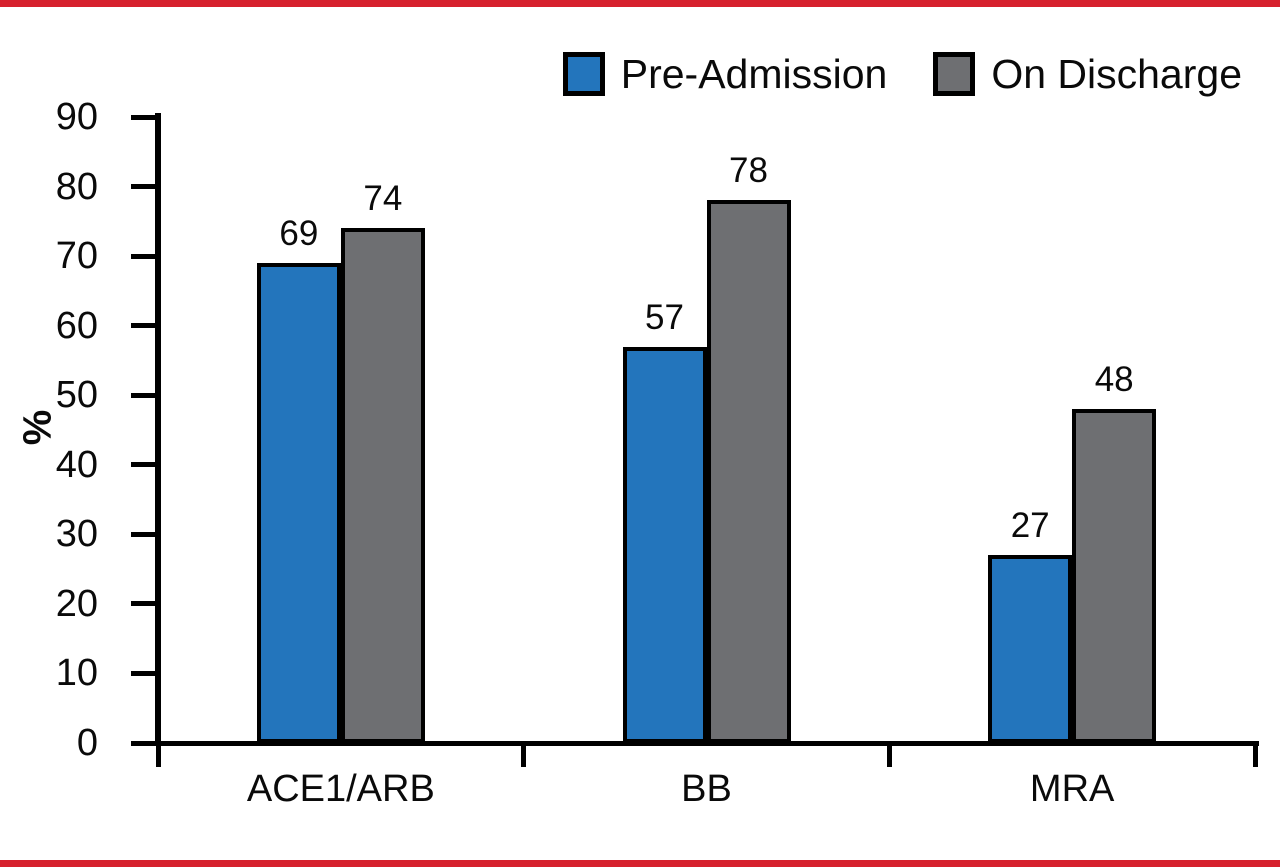  What do you see at coordinates (76, 395) in the screenshot?
I see `y-tick-label: 50` at bounding box center [76, 395].